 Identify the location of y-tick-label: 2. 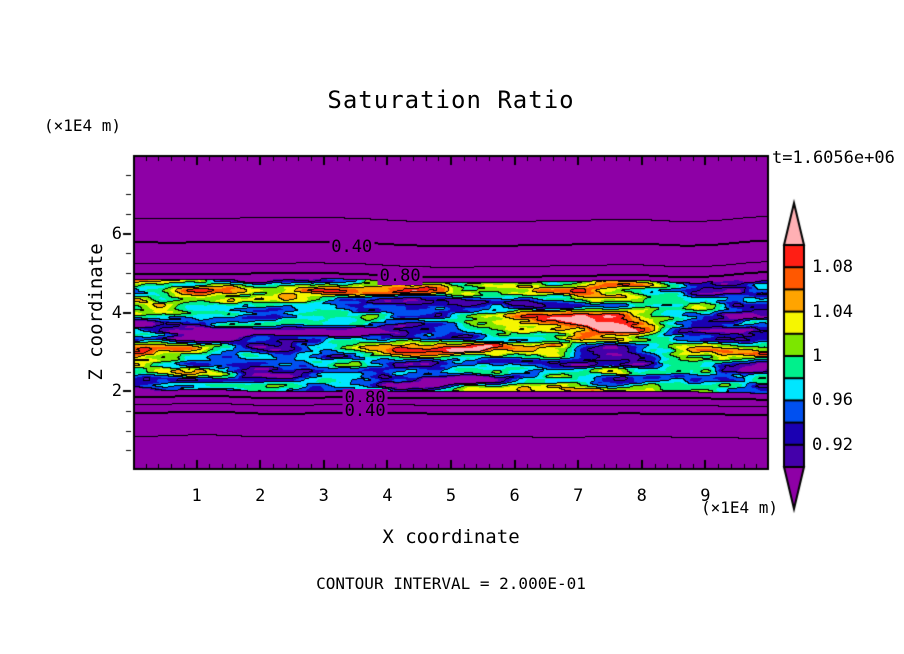
(116, 391).